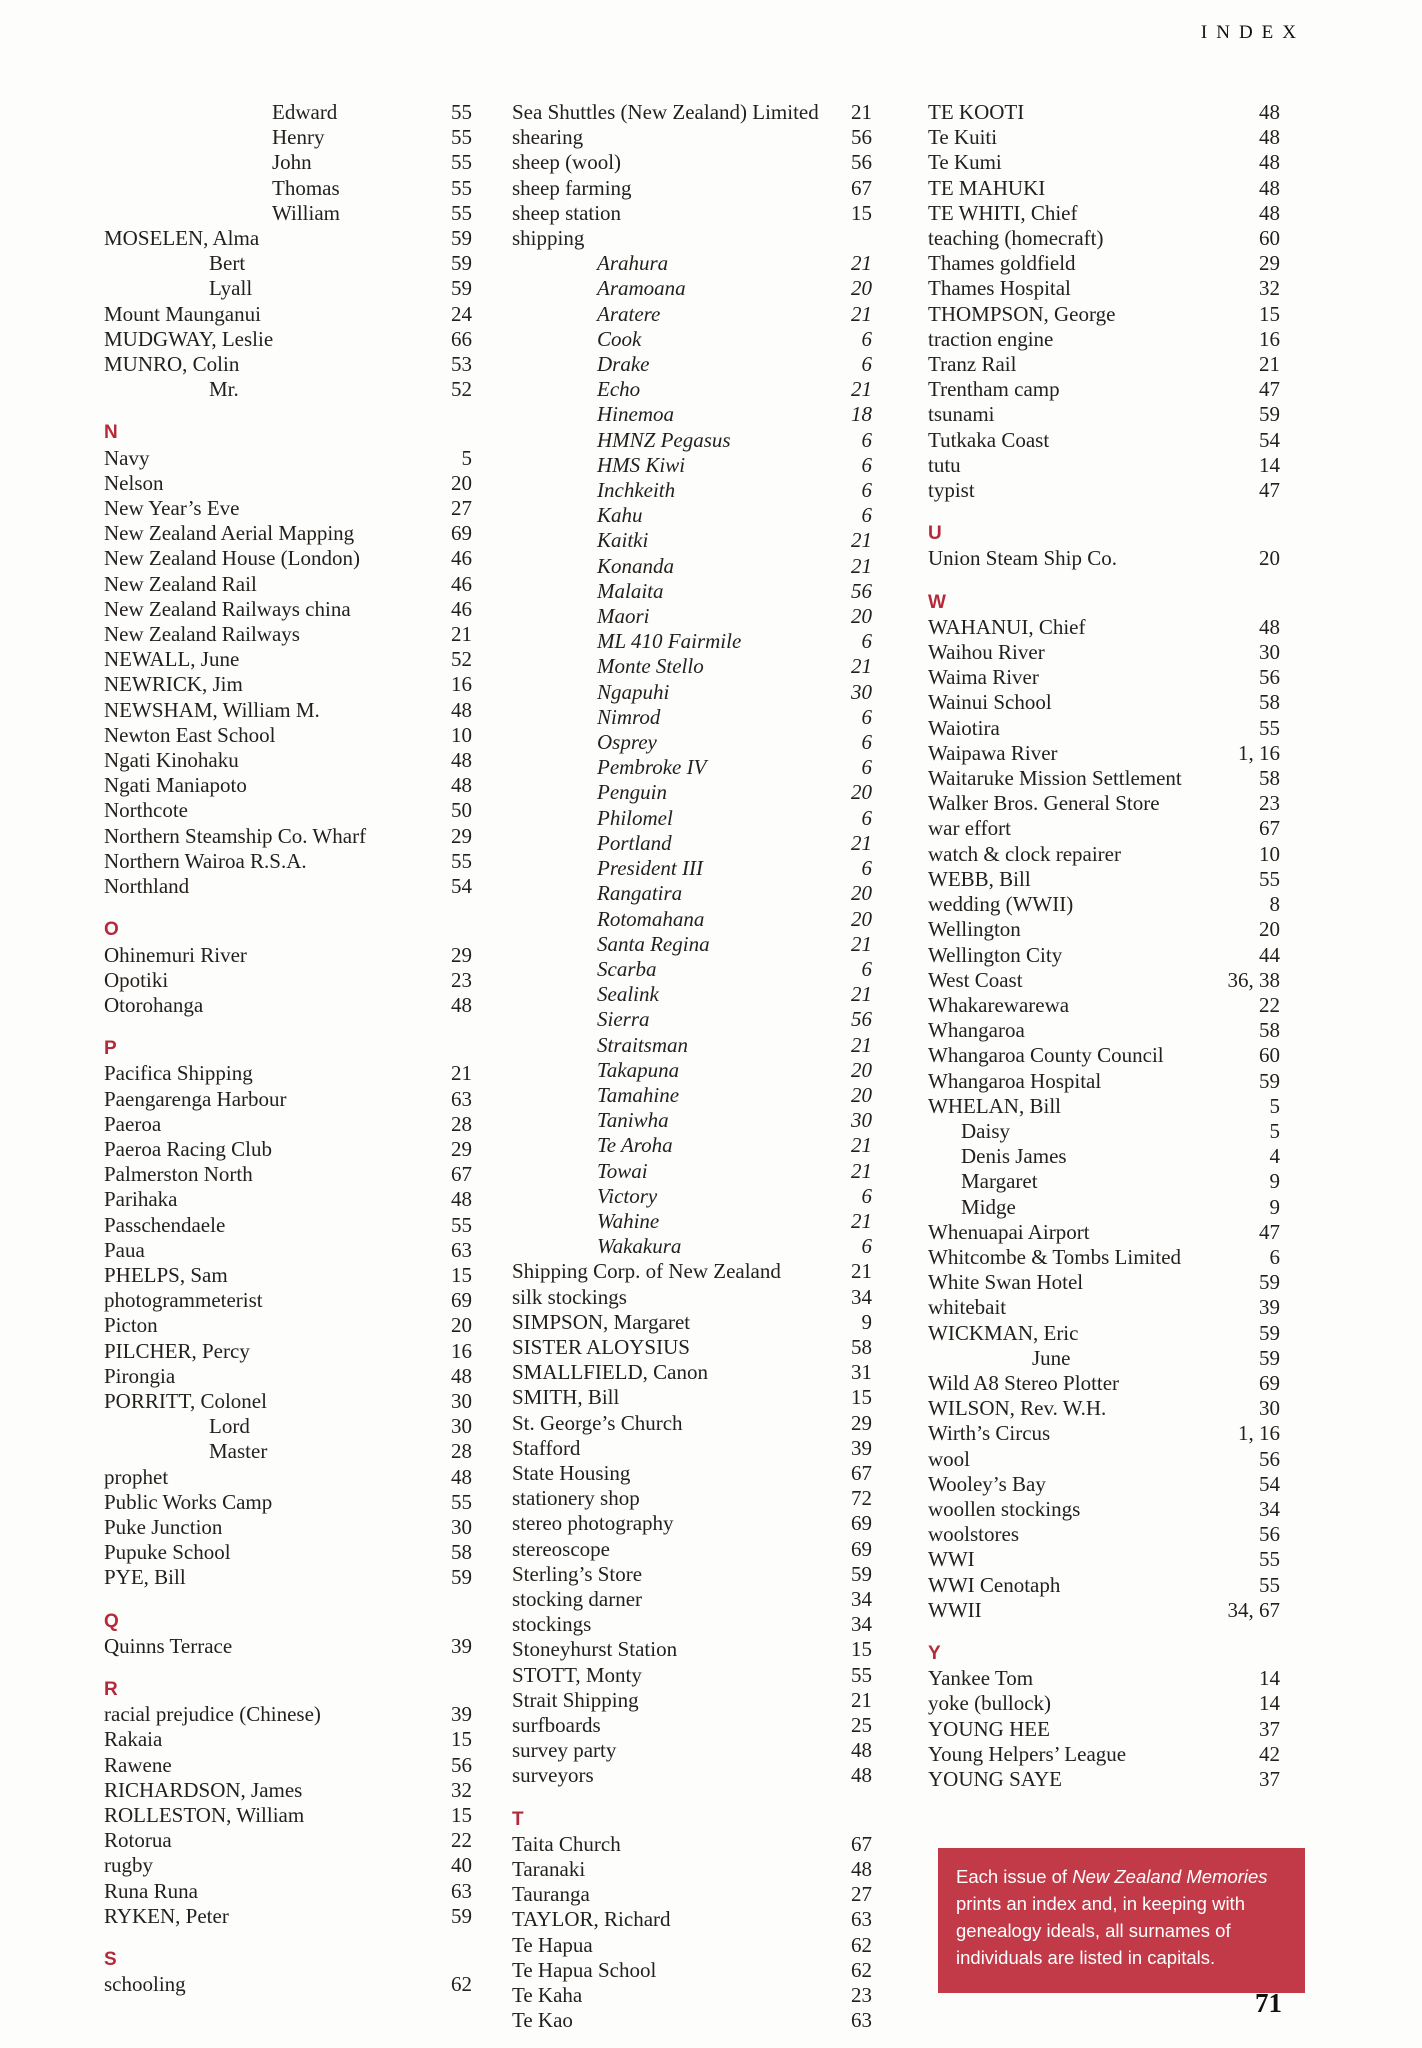 The height and width of the screenshot is (2048, 1422). I want to click on entry-label: Strait Shipping, so click(575, 1699).